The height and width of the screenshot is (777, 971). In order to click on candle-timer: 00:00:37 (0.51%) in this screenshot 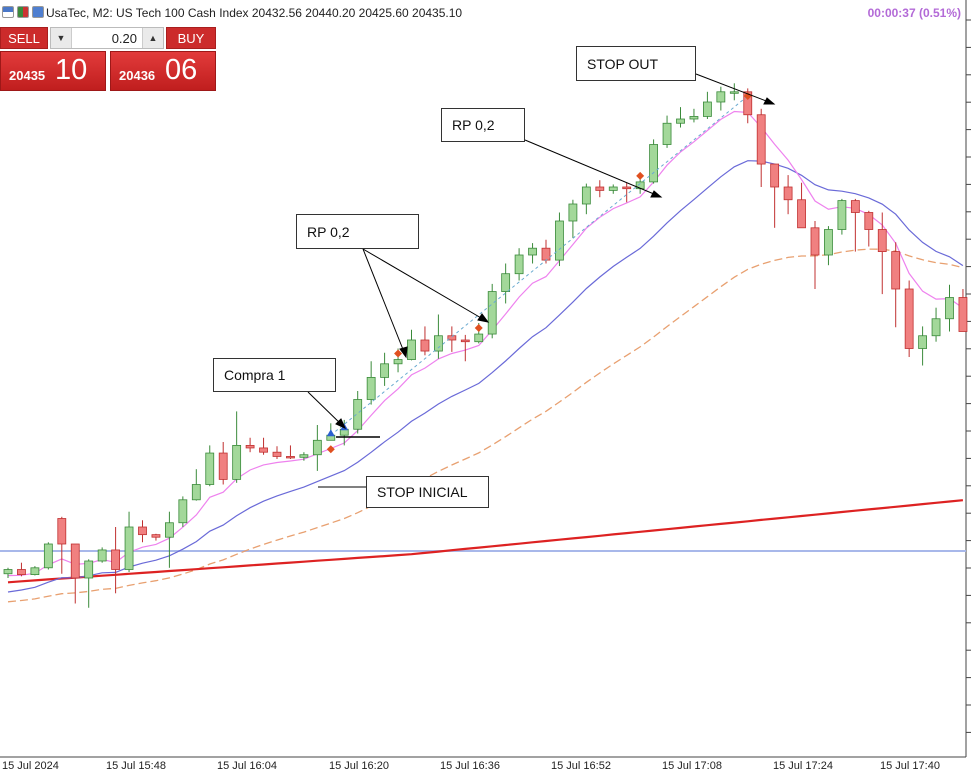, I will do `click(914, 13)`.